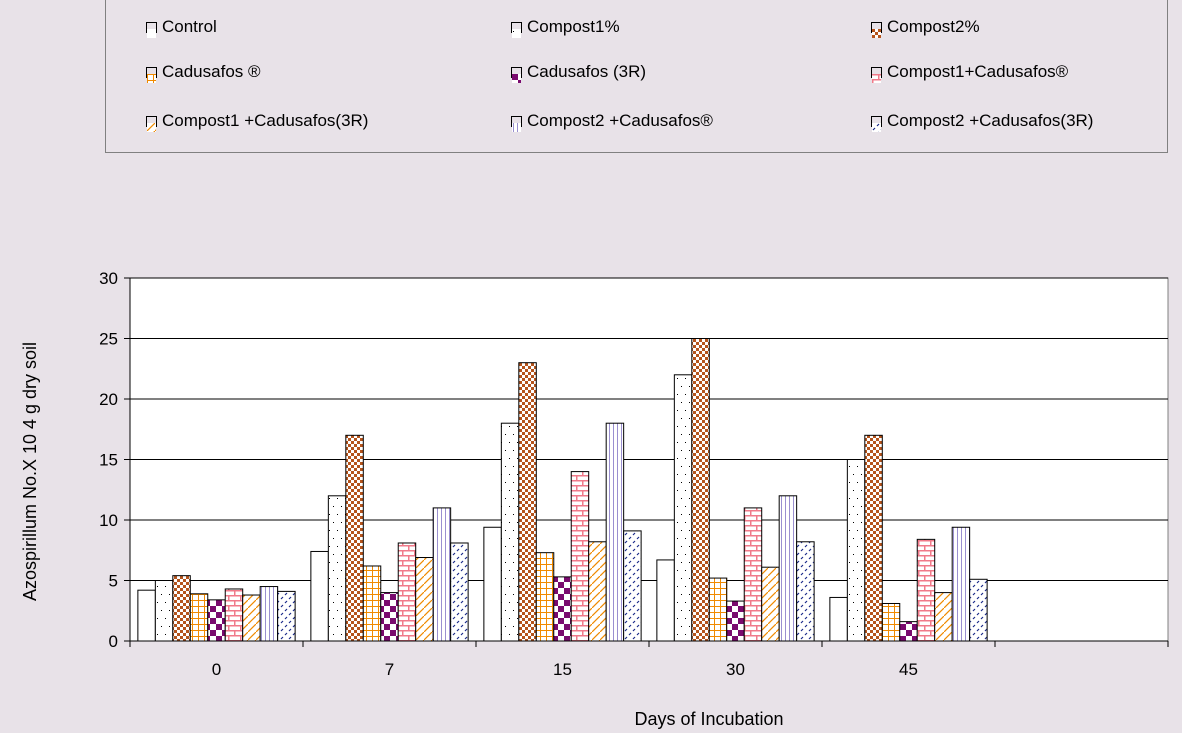  I want to click on legend-item: Cadusafos (3R), so click(579, 72).